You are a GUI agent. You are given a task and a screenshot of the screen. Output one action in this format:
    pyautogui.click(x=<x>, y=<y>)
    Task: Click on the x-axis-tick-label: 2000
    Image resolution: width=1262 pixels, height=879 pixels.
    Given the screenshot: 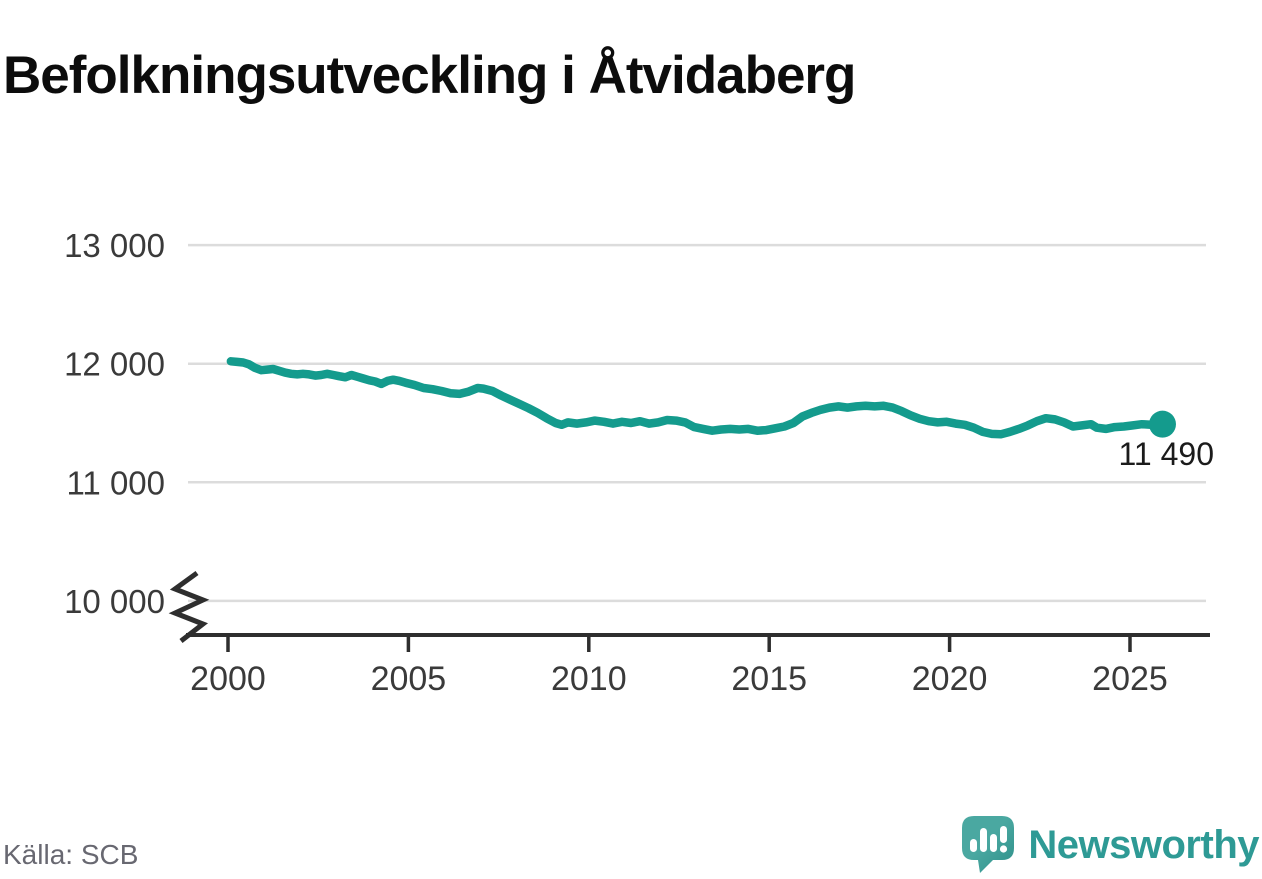 What is the action you would take?
    pyautogui.click(x=228, y=679)
    